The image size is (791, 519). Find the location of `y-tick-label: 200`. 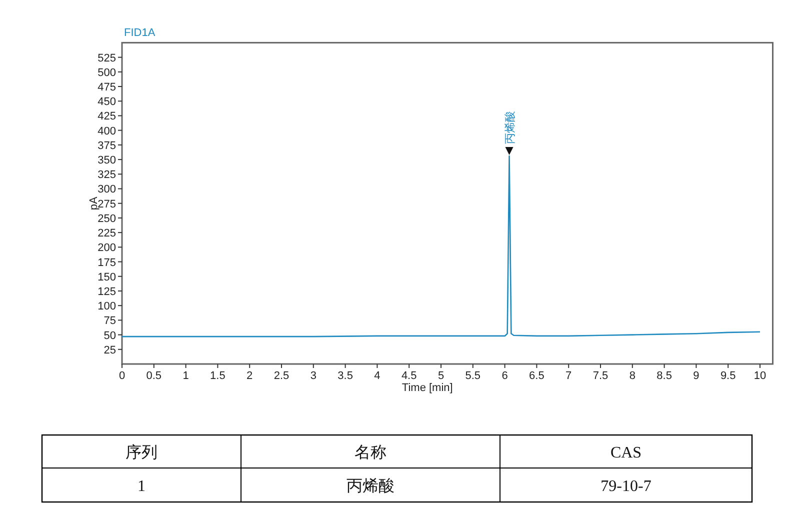

y-tick-label: 200 is located at coordinates (107, 248).